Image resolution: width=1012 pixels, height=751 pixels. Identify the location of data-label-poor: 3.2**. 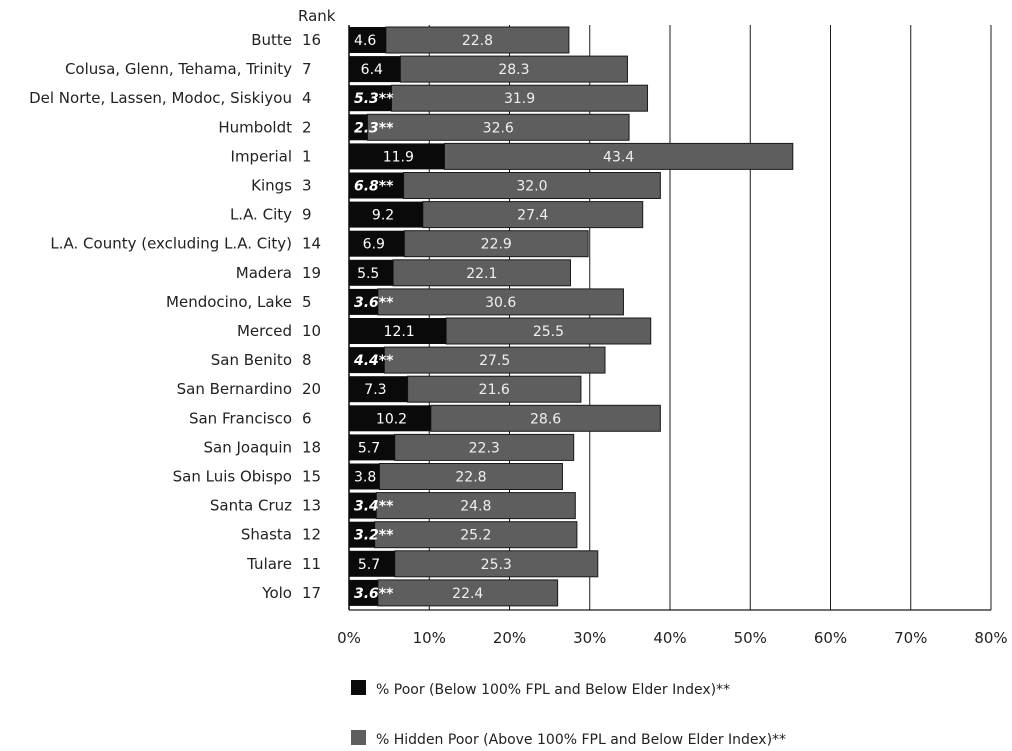
(374, 536).